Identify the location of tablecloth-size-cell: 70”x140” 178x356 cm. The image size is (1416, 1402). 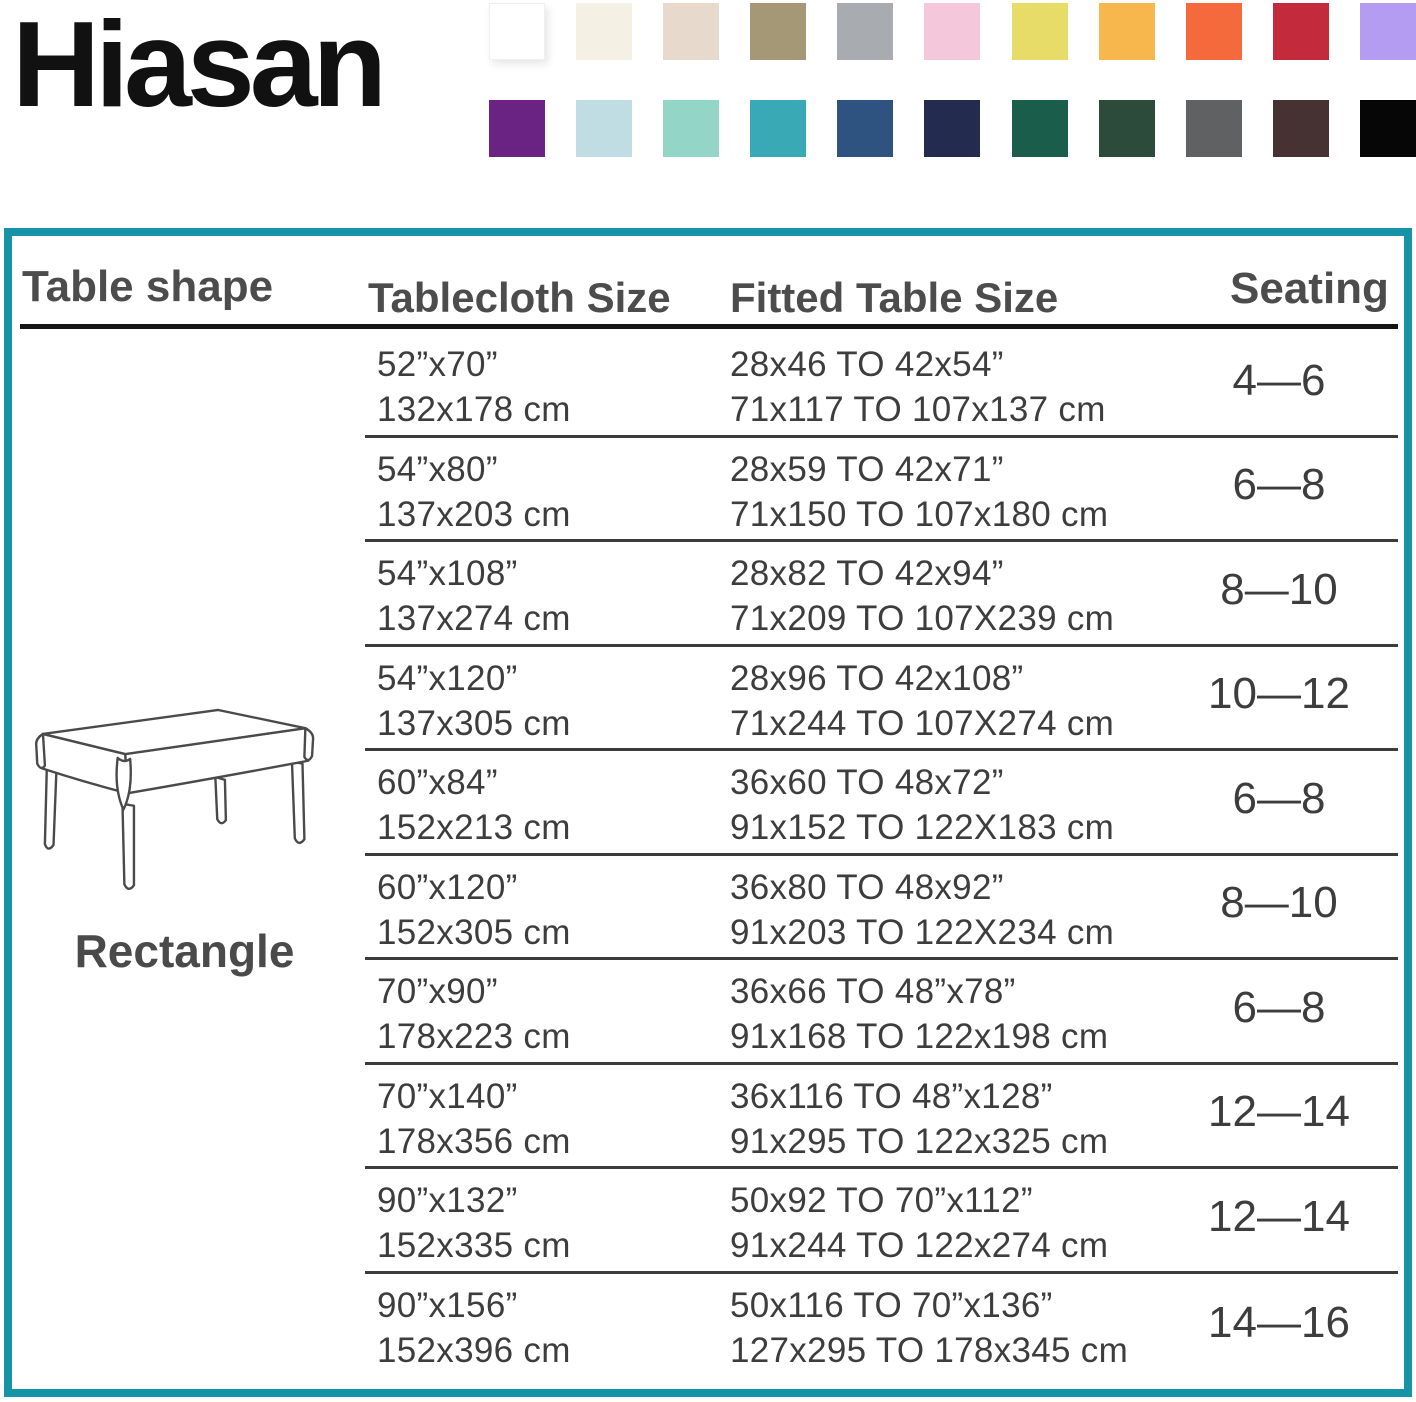
(547, 1116).